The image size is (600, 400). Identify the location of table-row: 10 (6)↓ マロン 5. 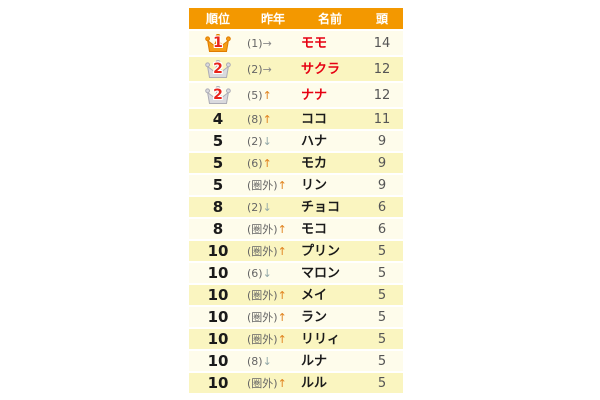
(296, 274).